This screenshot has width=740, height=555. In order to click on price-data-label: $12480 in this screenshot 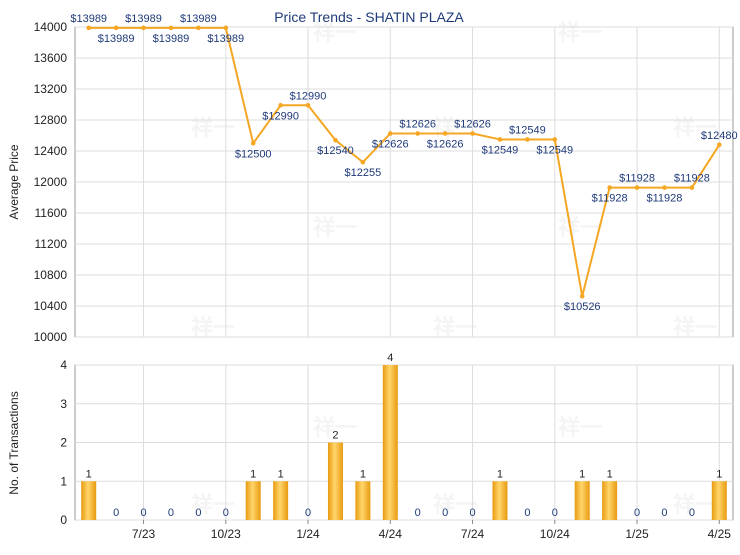, I will do `click(719, 136)`.